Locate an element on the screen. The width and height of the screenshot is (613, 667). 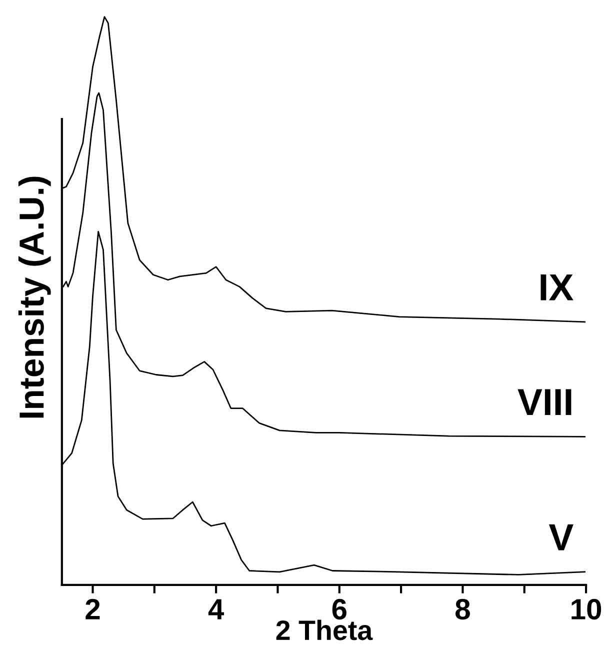
x-tick-label: 10 is located at coordinates (587, 609).